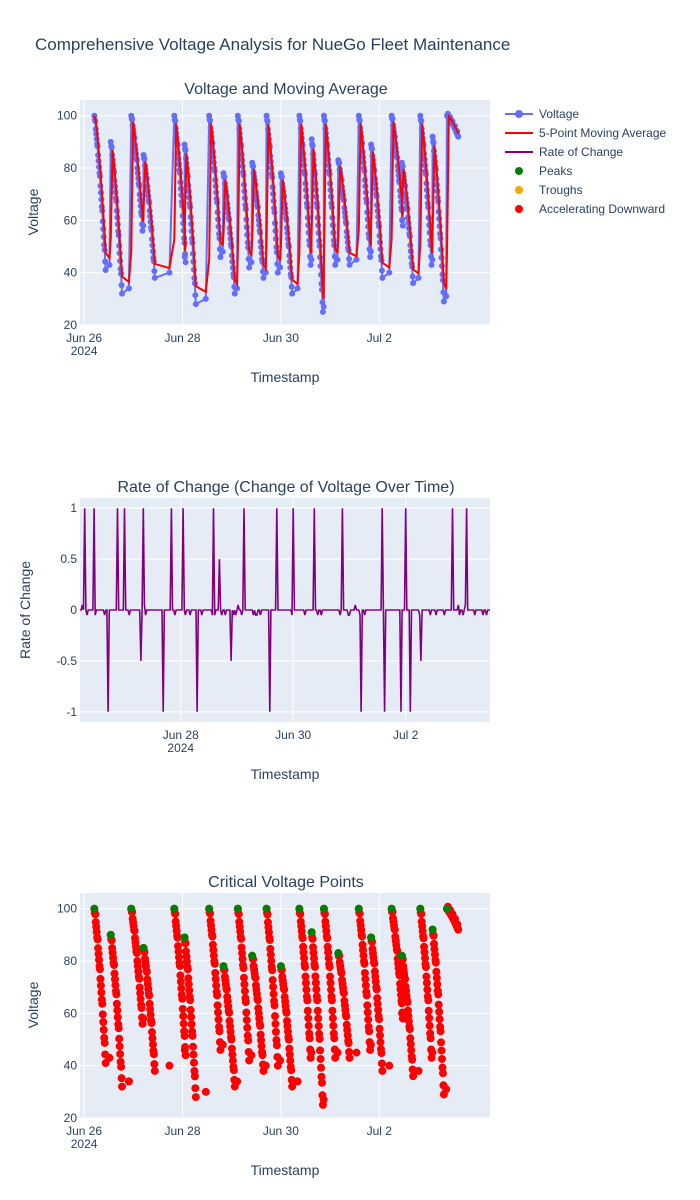  What do you see at coordinates (549, 190) in the screenshot?
I see `legend-item-troughs: Troughs` at bounding box center [549, 190].